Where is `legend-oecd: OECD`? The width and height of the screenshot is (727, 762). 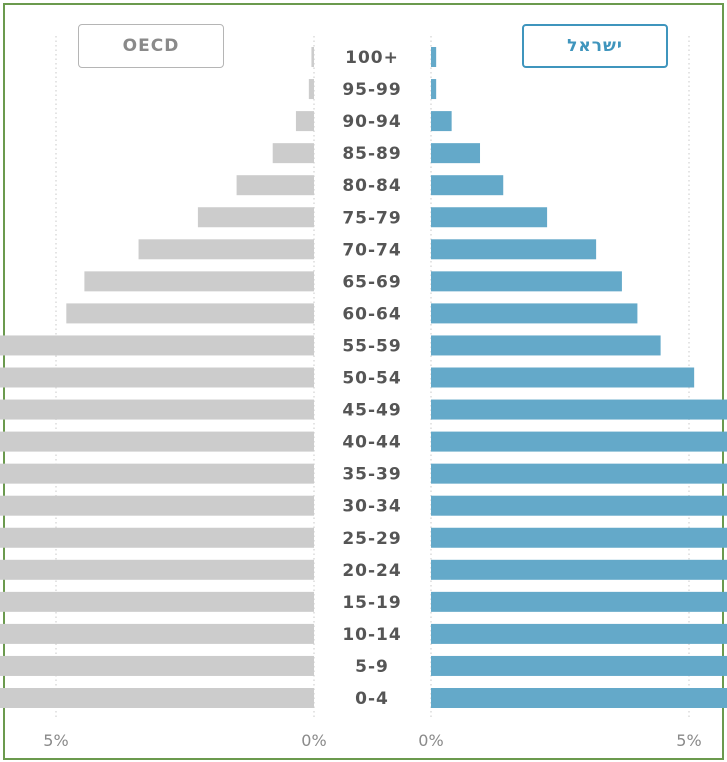
legend-oecd: OECD is located at coordinates (151, 46).